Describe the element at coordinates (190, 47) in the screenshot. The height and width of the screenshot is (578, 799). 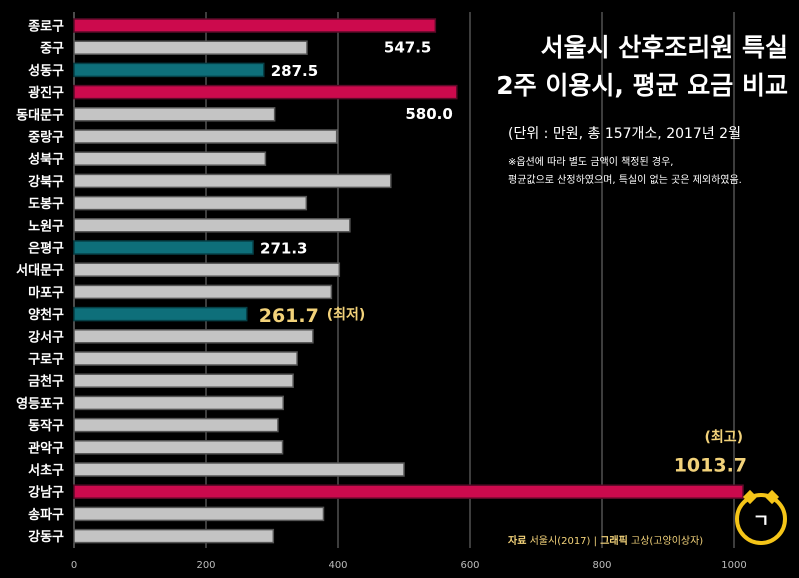
I see `bar-중구` at that location.